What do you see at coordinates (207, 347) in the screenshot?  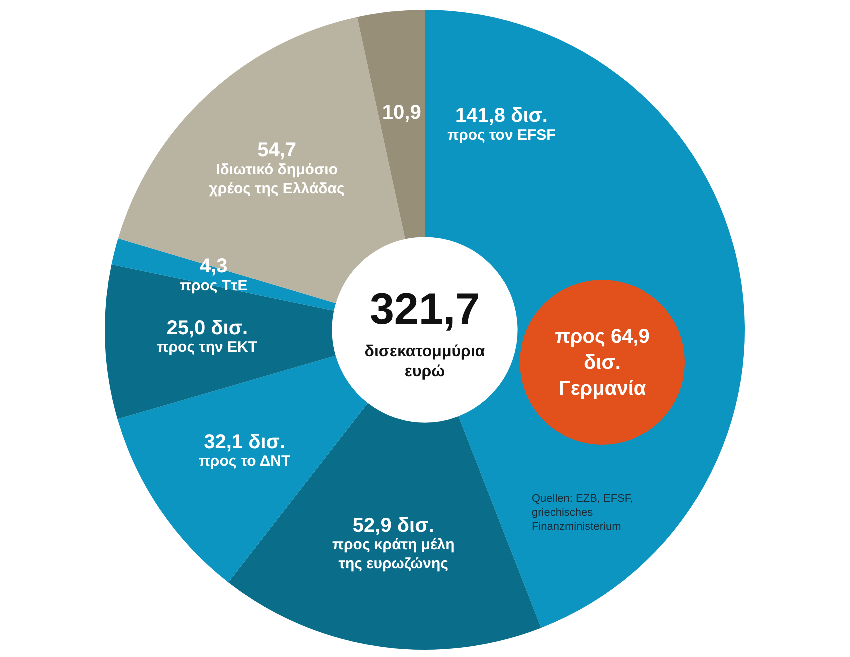 I see `slice-label: προς την ΕΚΤ` at bounding box center [207, 347].